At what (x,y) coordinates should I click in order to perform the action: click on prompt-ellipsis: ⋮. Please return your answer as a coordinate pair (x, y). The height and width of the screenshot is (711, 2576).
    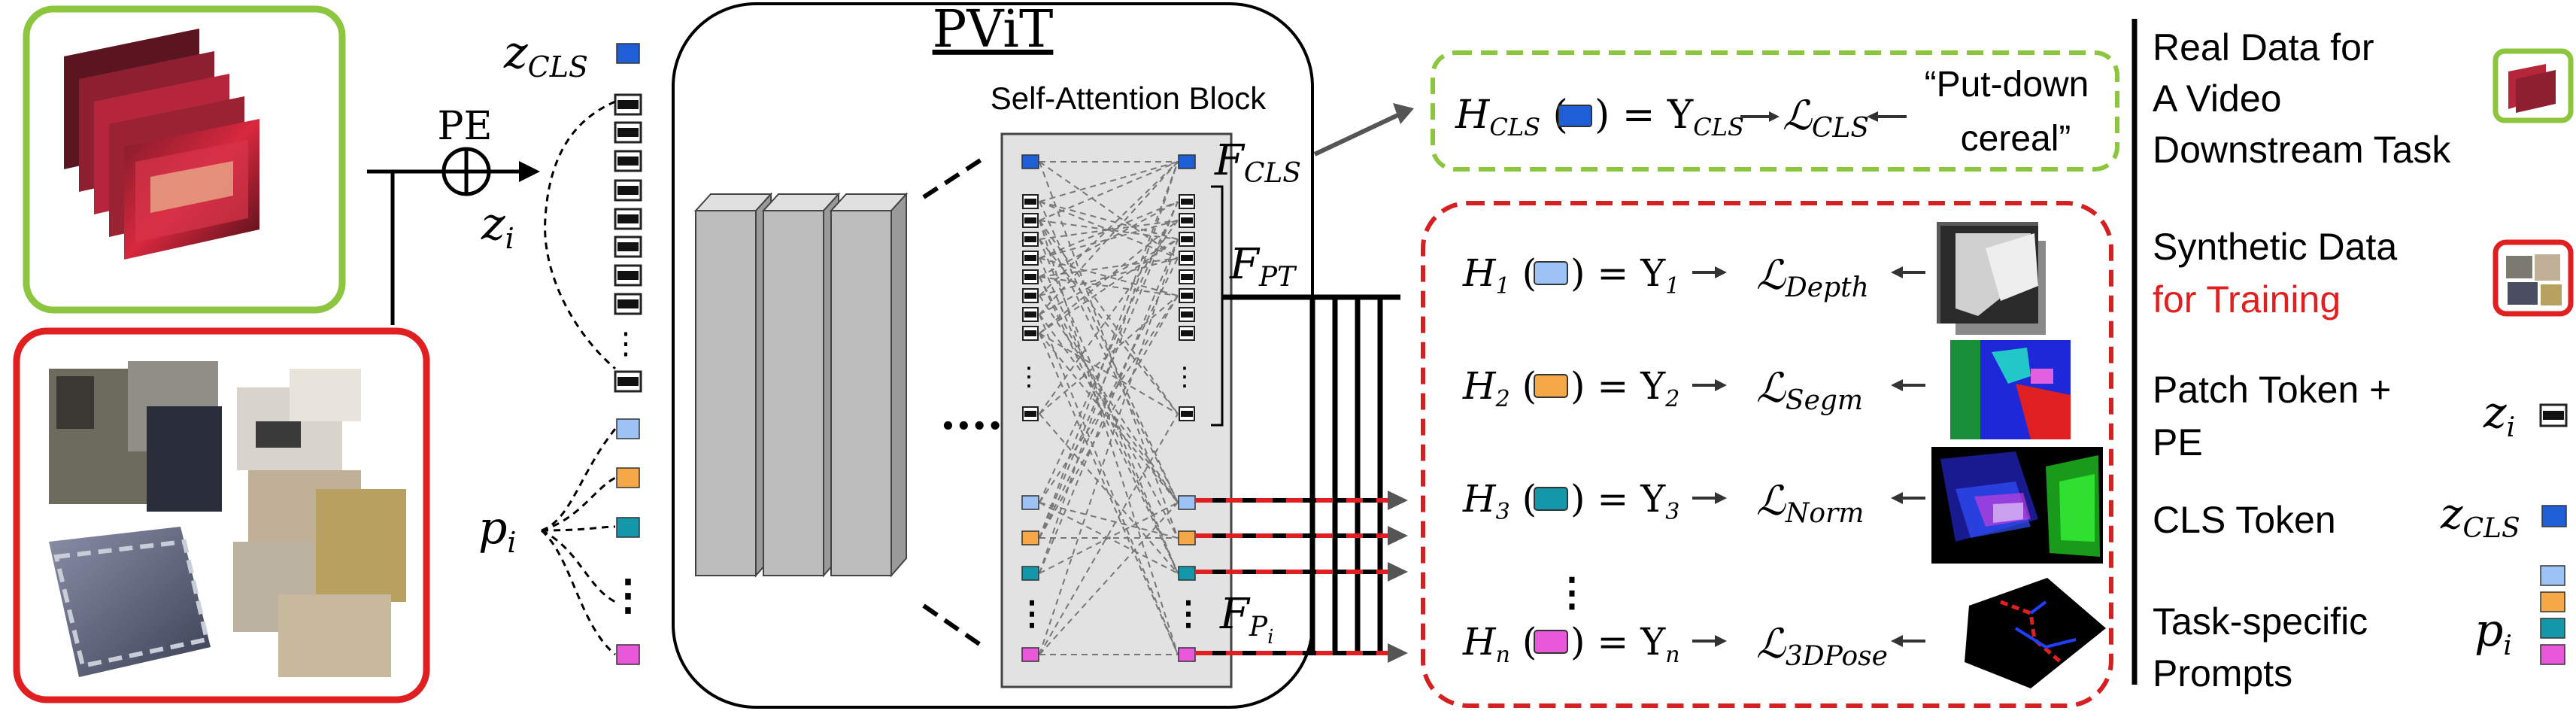
    Looking at the image, I should click on (628, 595).